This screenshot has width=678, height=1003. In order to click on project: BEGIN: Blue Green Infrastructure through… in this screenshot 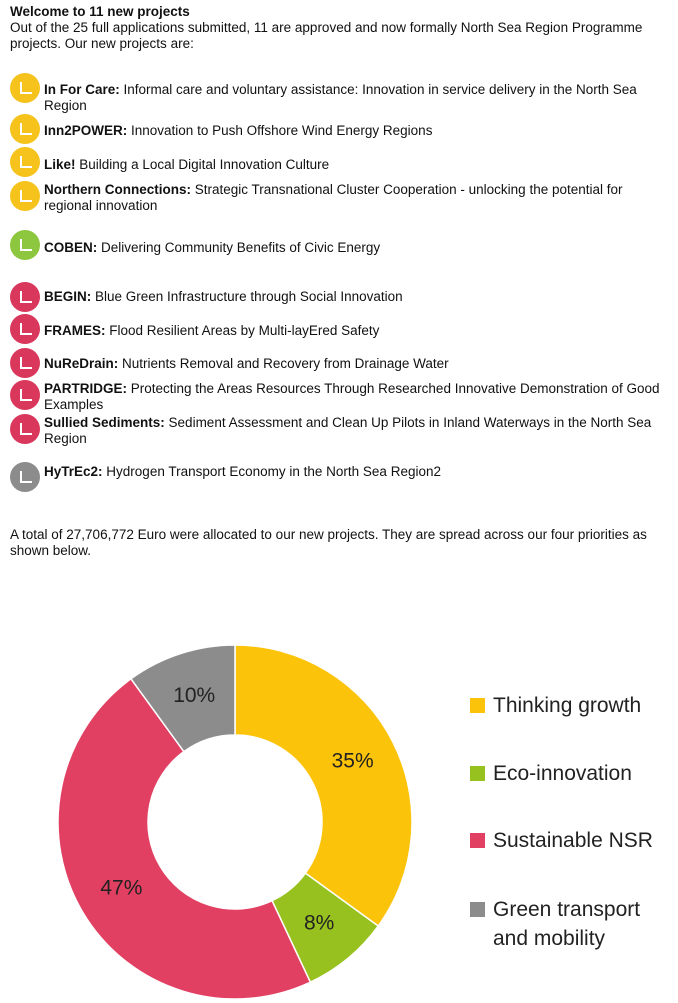, I will do `click(354, 297)`.